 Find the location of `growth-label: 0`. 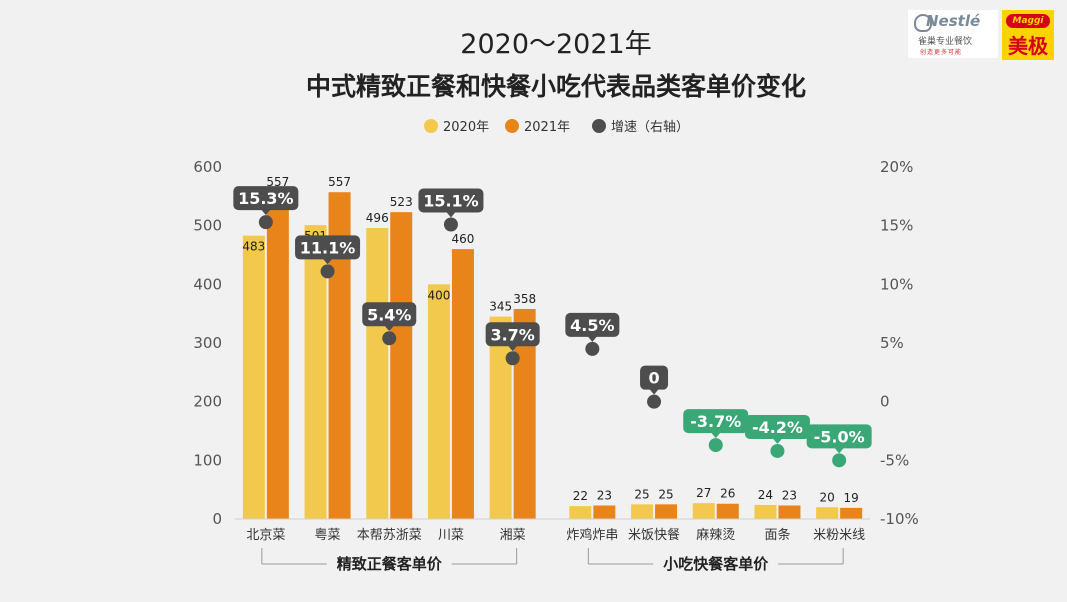

growth-label: 0 is located at coordinates (653, 378).